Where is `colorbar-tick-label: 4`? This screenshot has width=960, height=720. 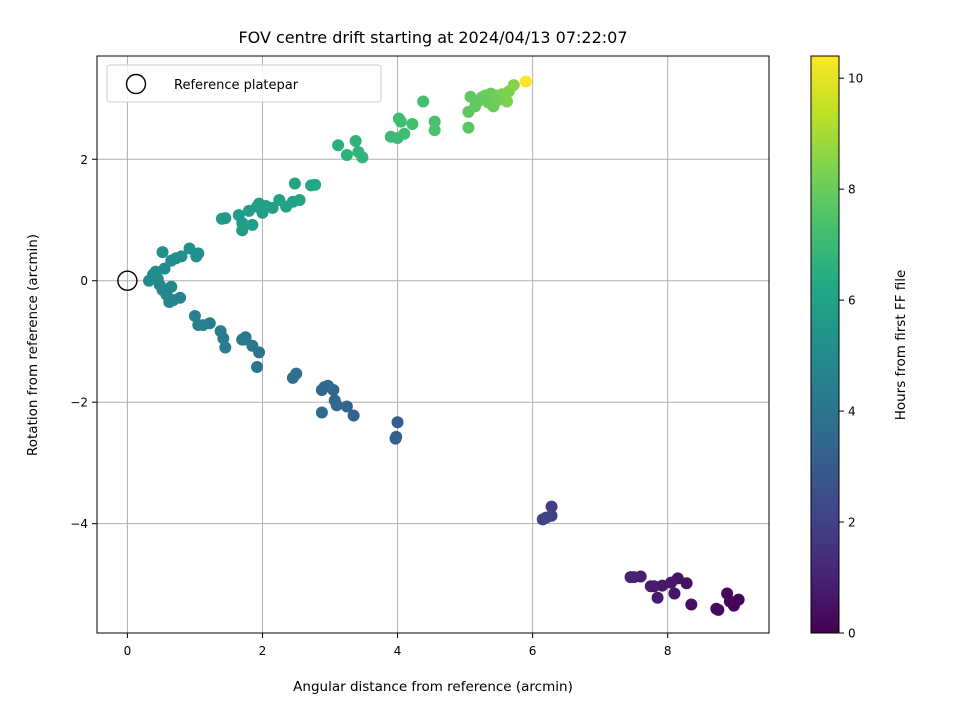
colorbar-tick-label: 4 is located at coordinates (852, 412).